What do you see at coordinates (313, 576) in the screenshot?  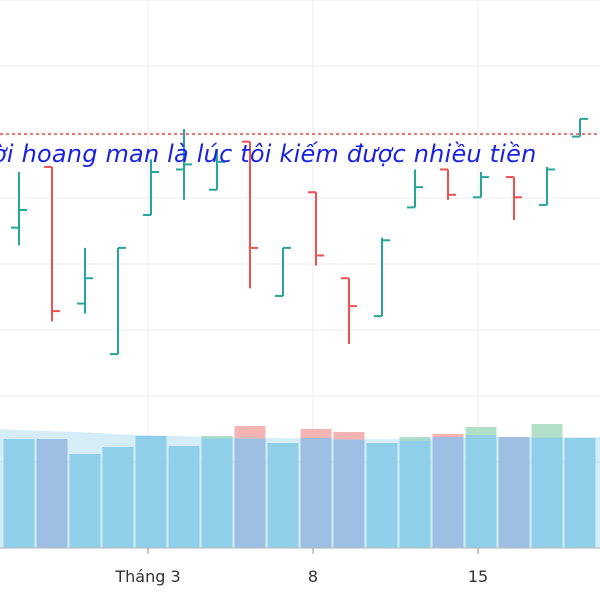 I see `x-tick-label: 8` at bounding box center [313, 576].